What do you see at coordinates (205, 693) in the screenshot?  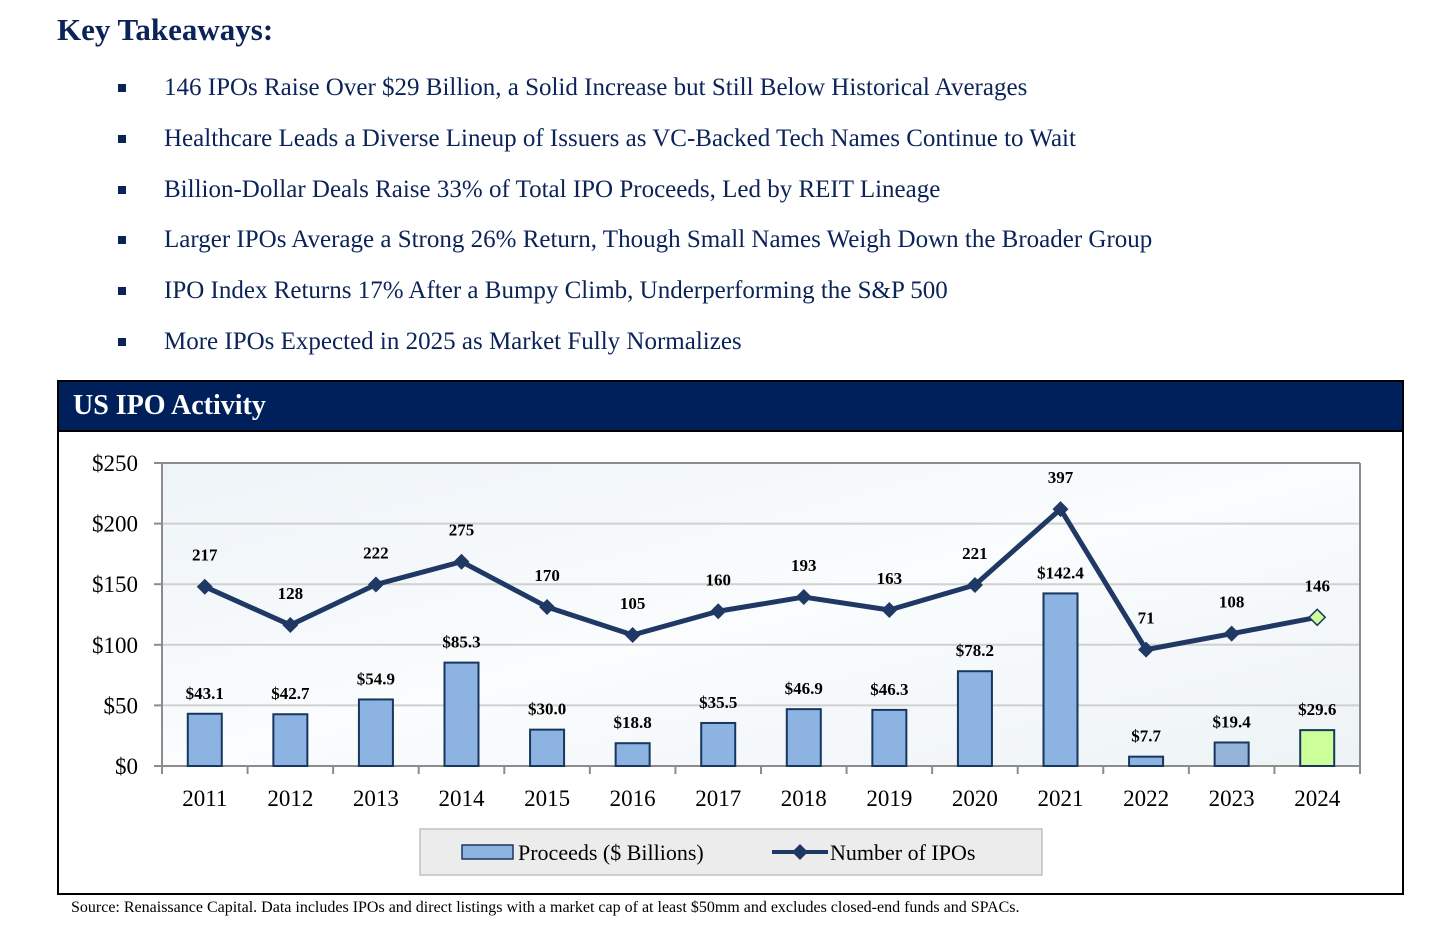 I see `bar-data-label: $43.1` at bounding box center [205, 693].